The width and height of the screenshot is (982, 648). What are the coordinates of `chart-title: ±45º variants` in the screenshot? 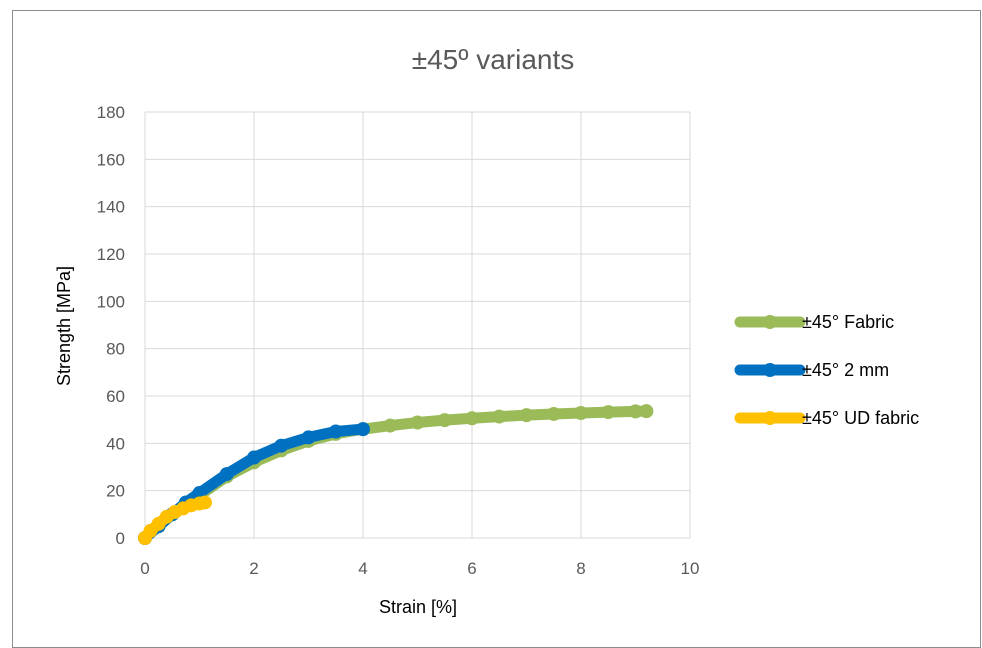 It's located at (493, 59).